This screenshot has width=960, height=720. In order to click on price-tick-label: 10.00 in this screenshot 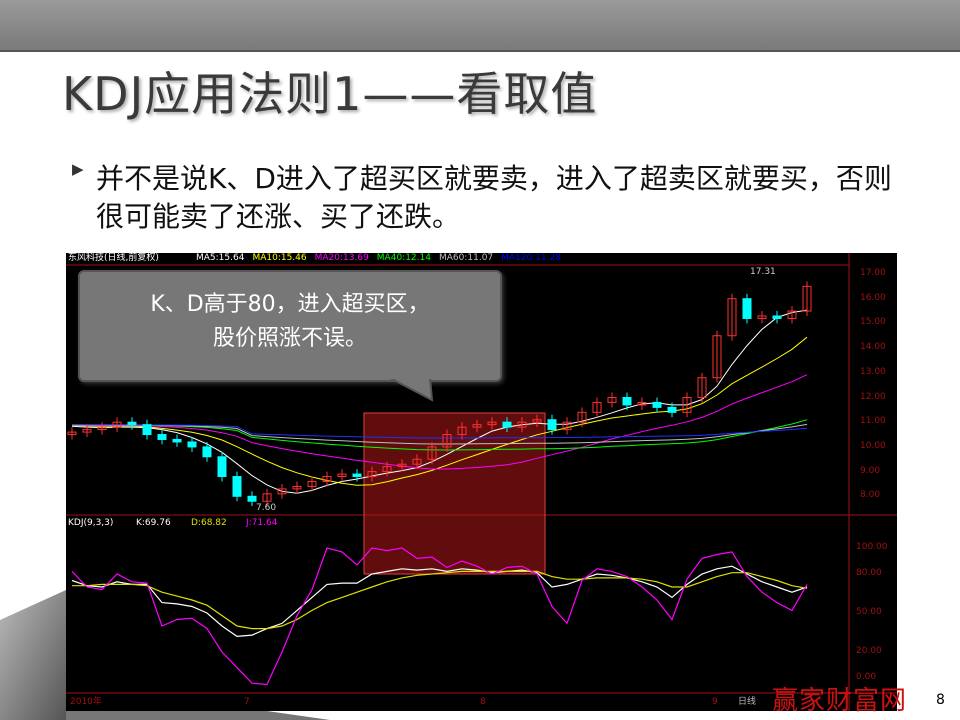, I will do `click(873, 445)`.